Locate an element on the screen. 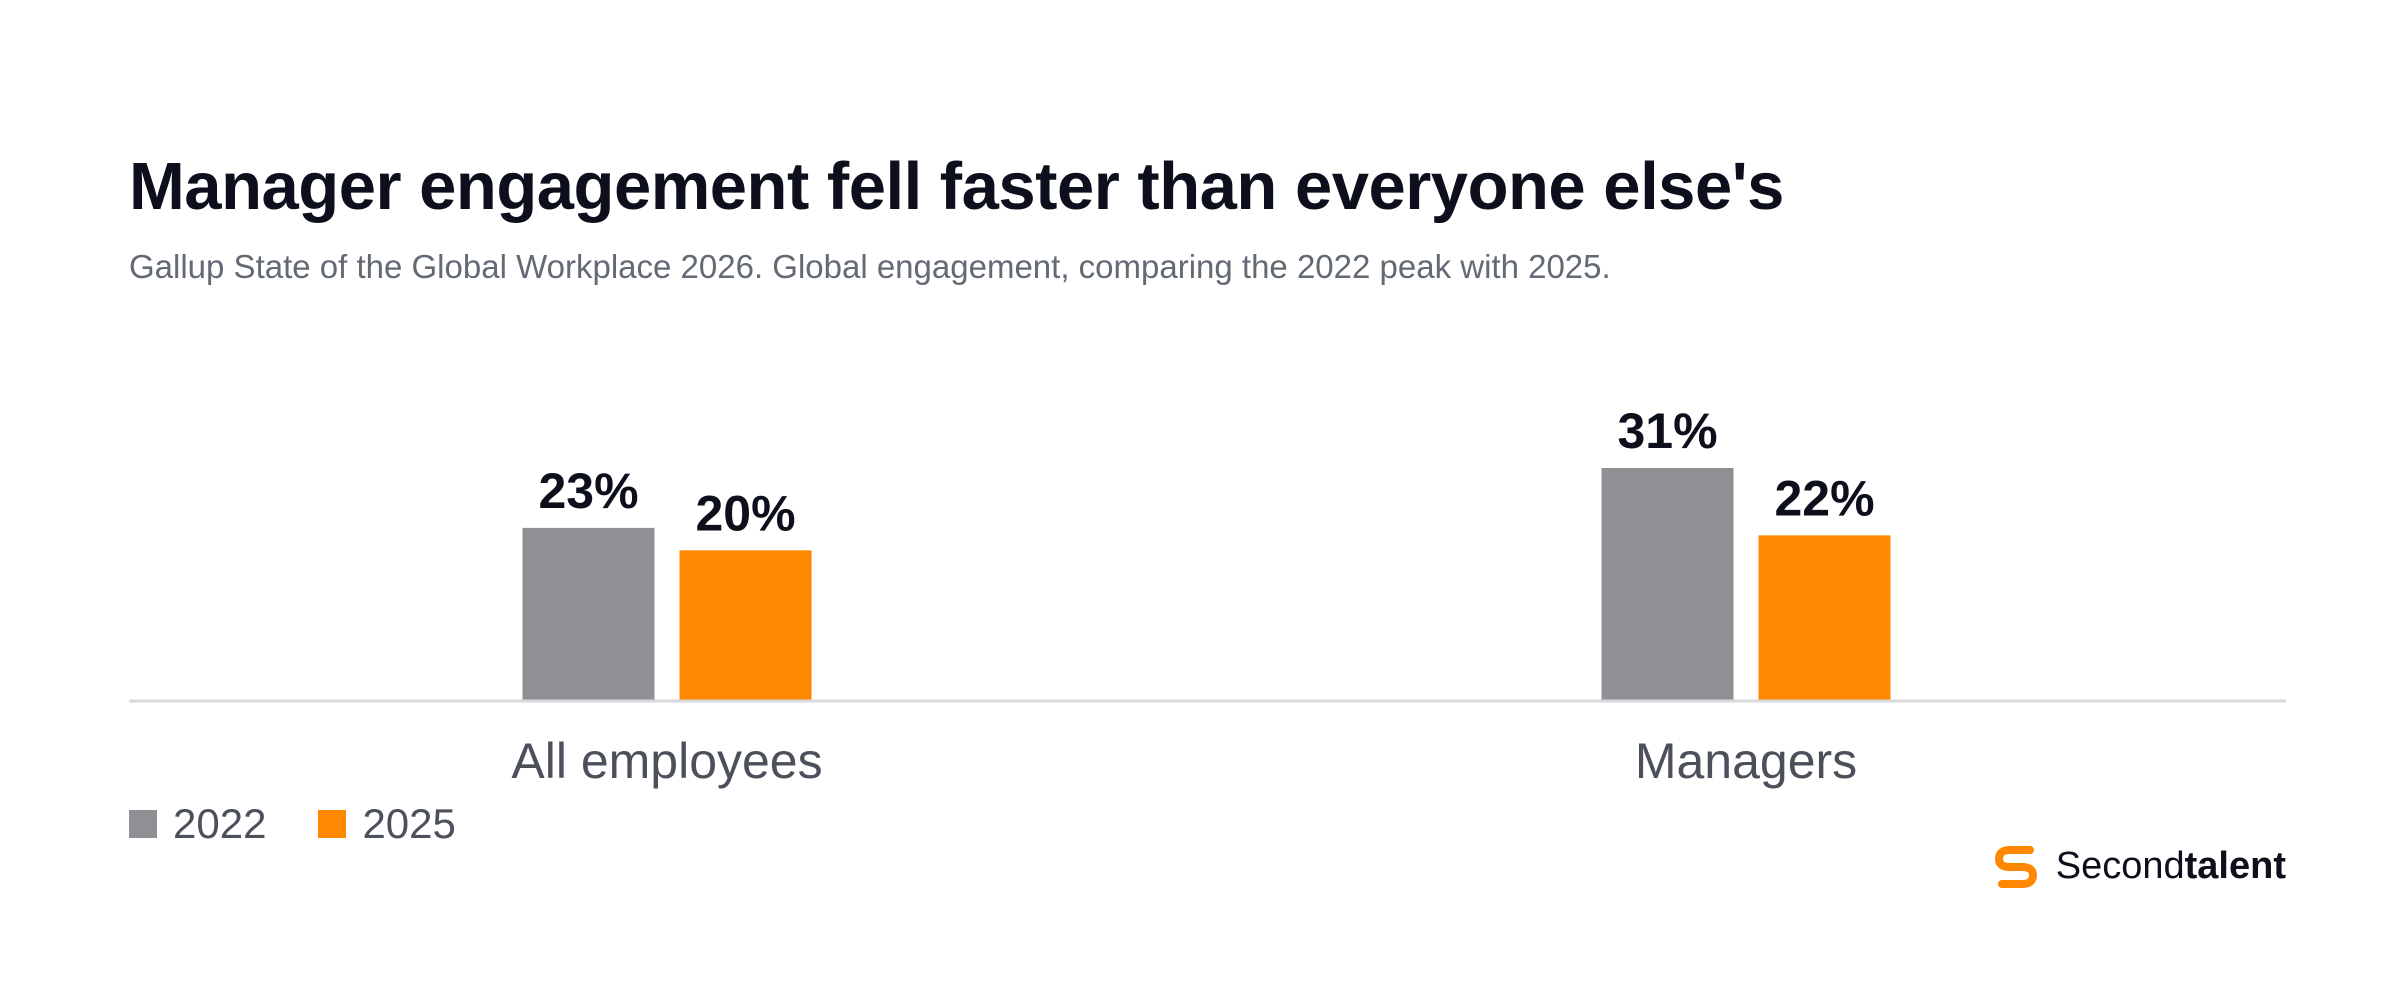  brand-logo: Secondtalent is located at coordinates (2138, 866).